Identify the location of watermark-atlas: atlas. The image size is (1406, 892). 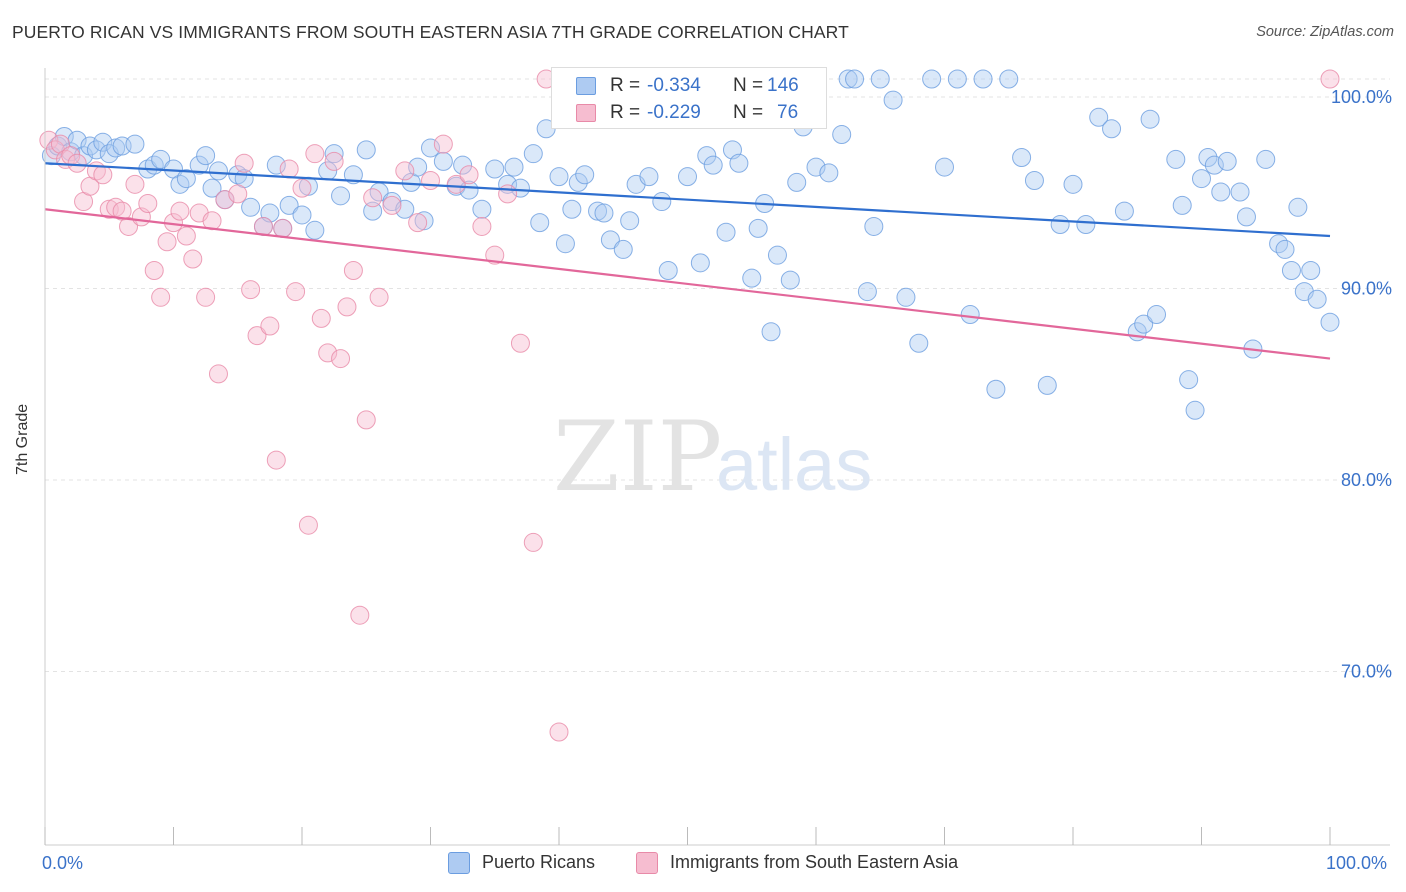
(794, 464).